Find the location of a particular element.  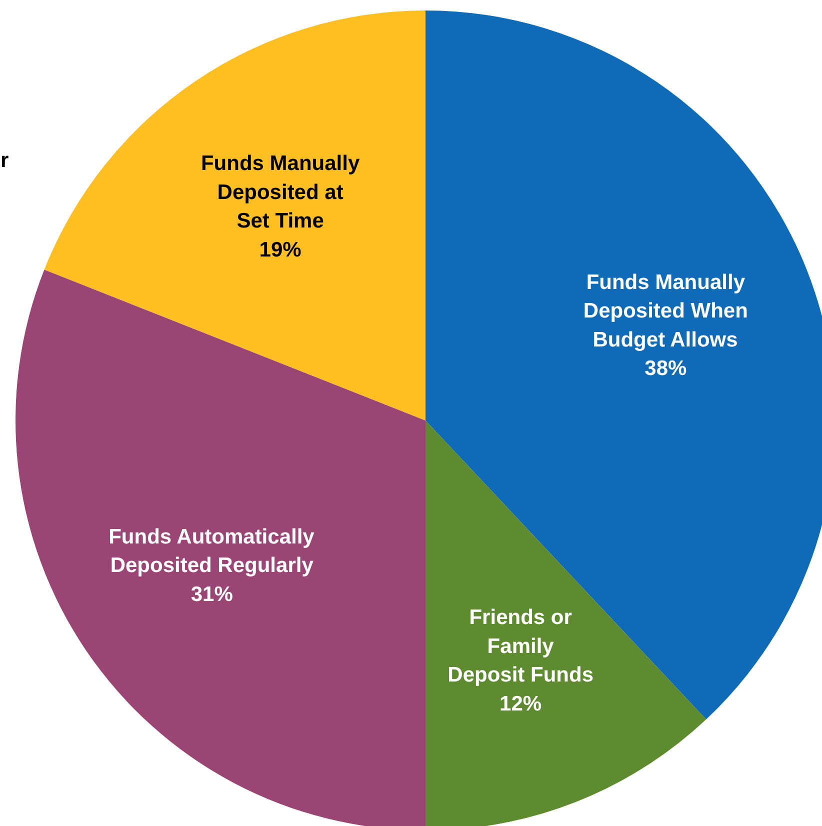

slice-label: Friends or Family Deposit Funds is located at coordinates (521, 646).